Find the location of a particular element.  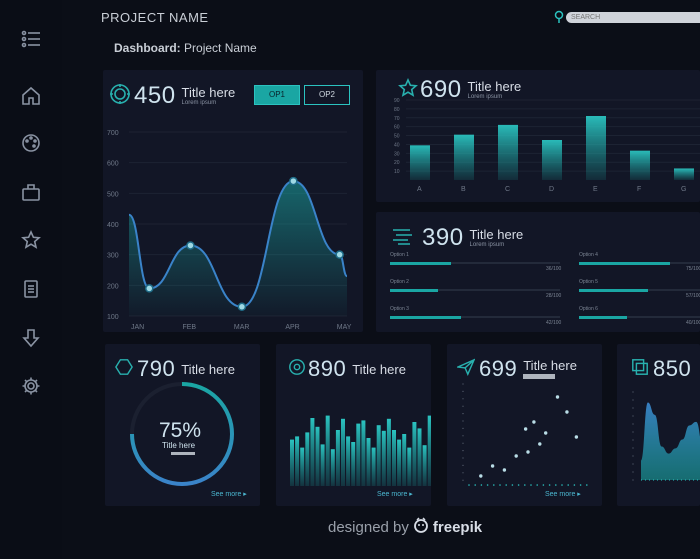

document-icon is located at coordinates (31, 289).